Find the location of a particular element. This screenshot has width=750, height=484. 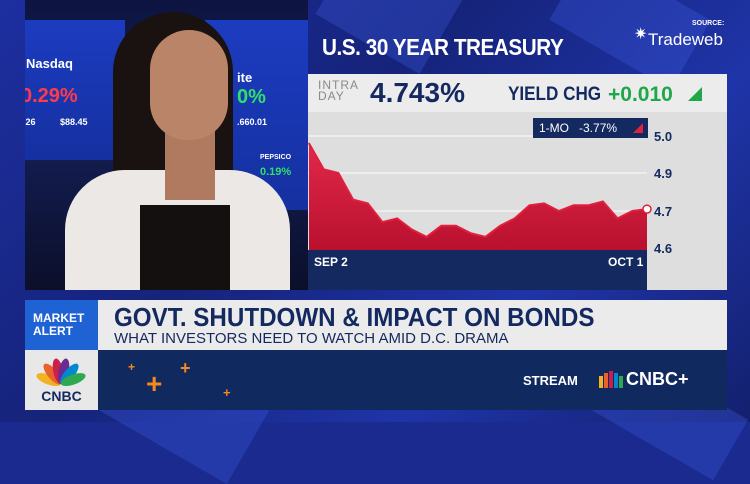

intraday-label-line: INTRA is located at coordinates (338, 85).